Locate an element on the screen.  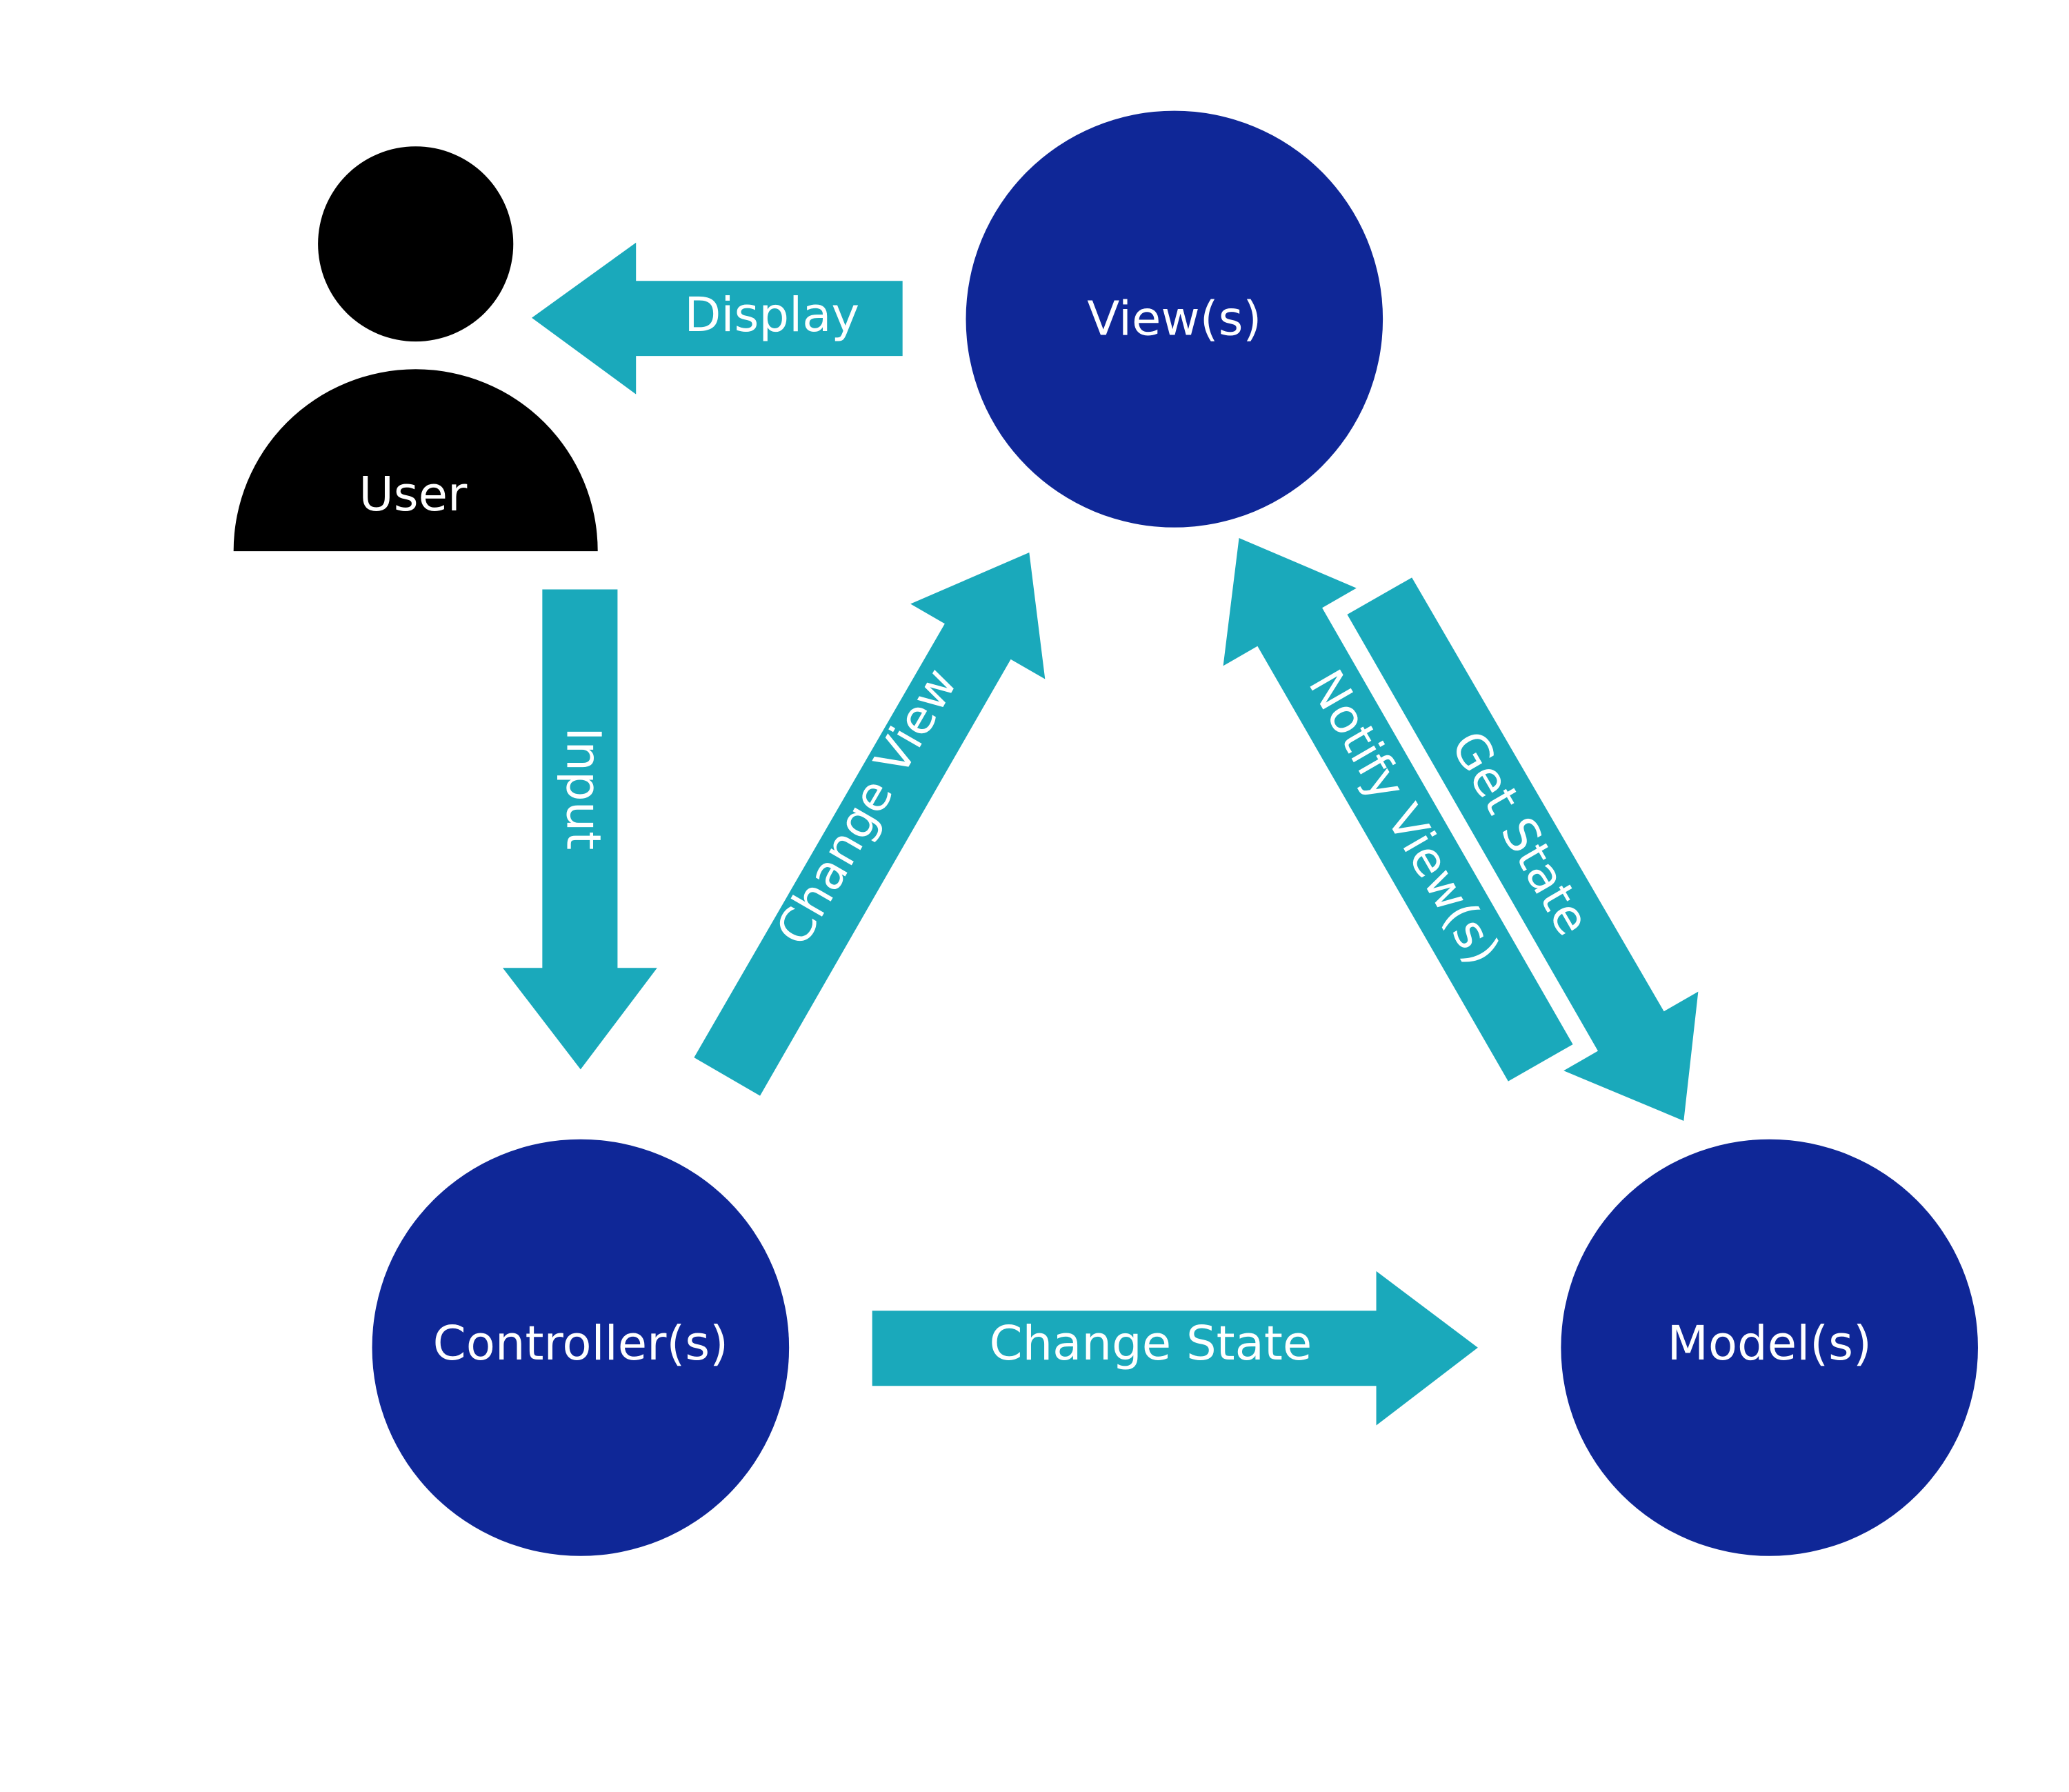
change-state-arrow: Change State is located at coordinates (1175, 1348).